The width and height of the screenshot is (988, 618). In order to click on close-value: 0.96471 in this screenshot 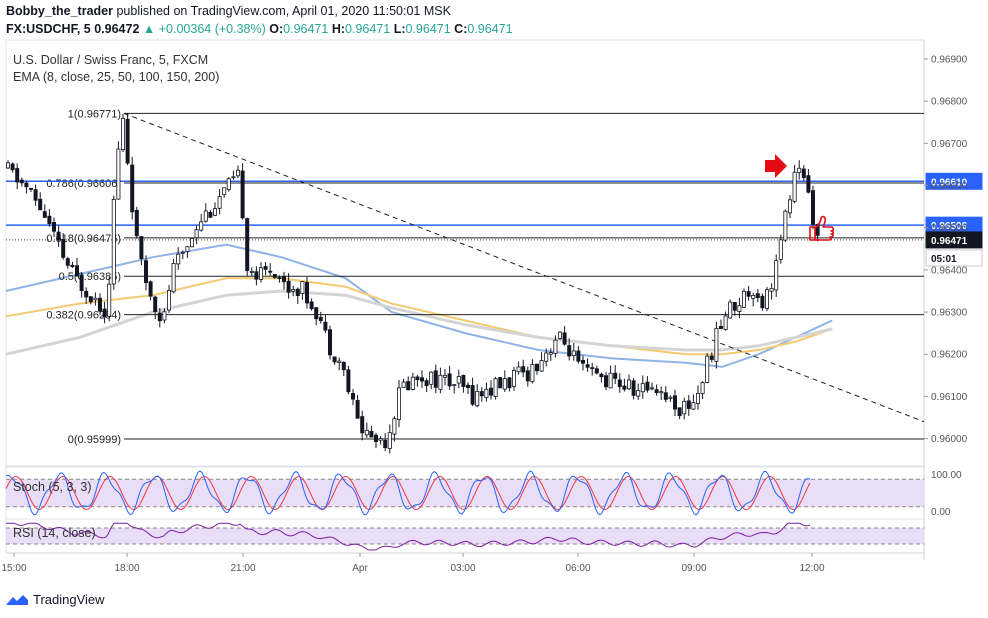, I will do `click(490, 29)`.